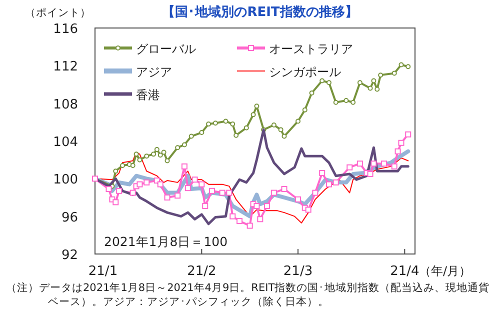  I want to click on x-tick-label: 21/2, so click(201, 271).